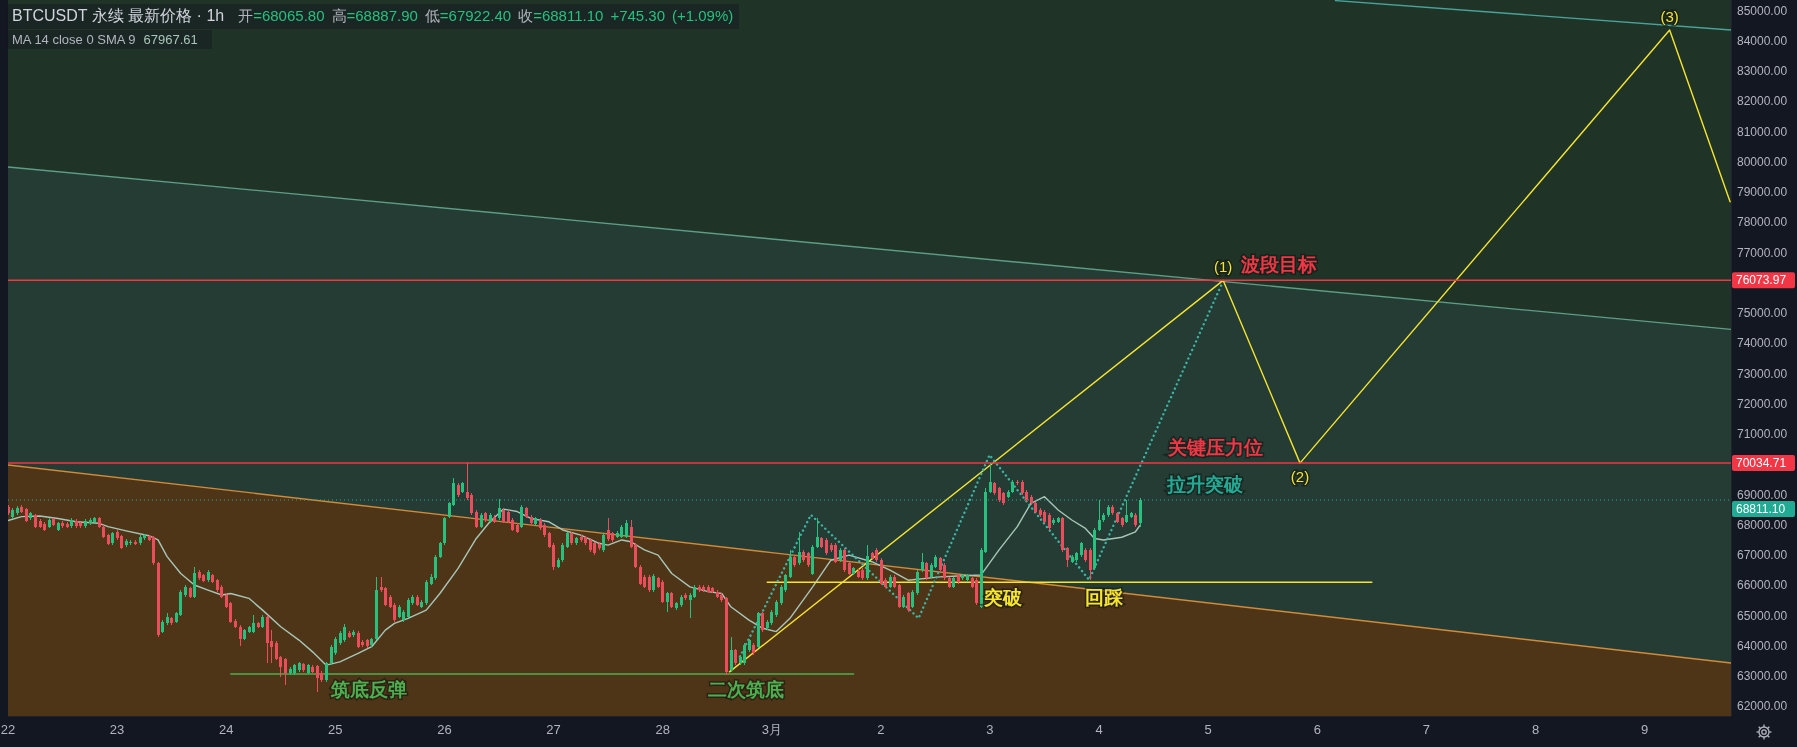 This screenshot has height=747, width=1797. Describe the element at coordinates (1223, 267) in the screenshot. I see `annotation: (1)` at that location.